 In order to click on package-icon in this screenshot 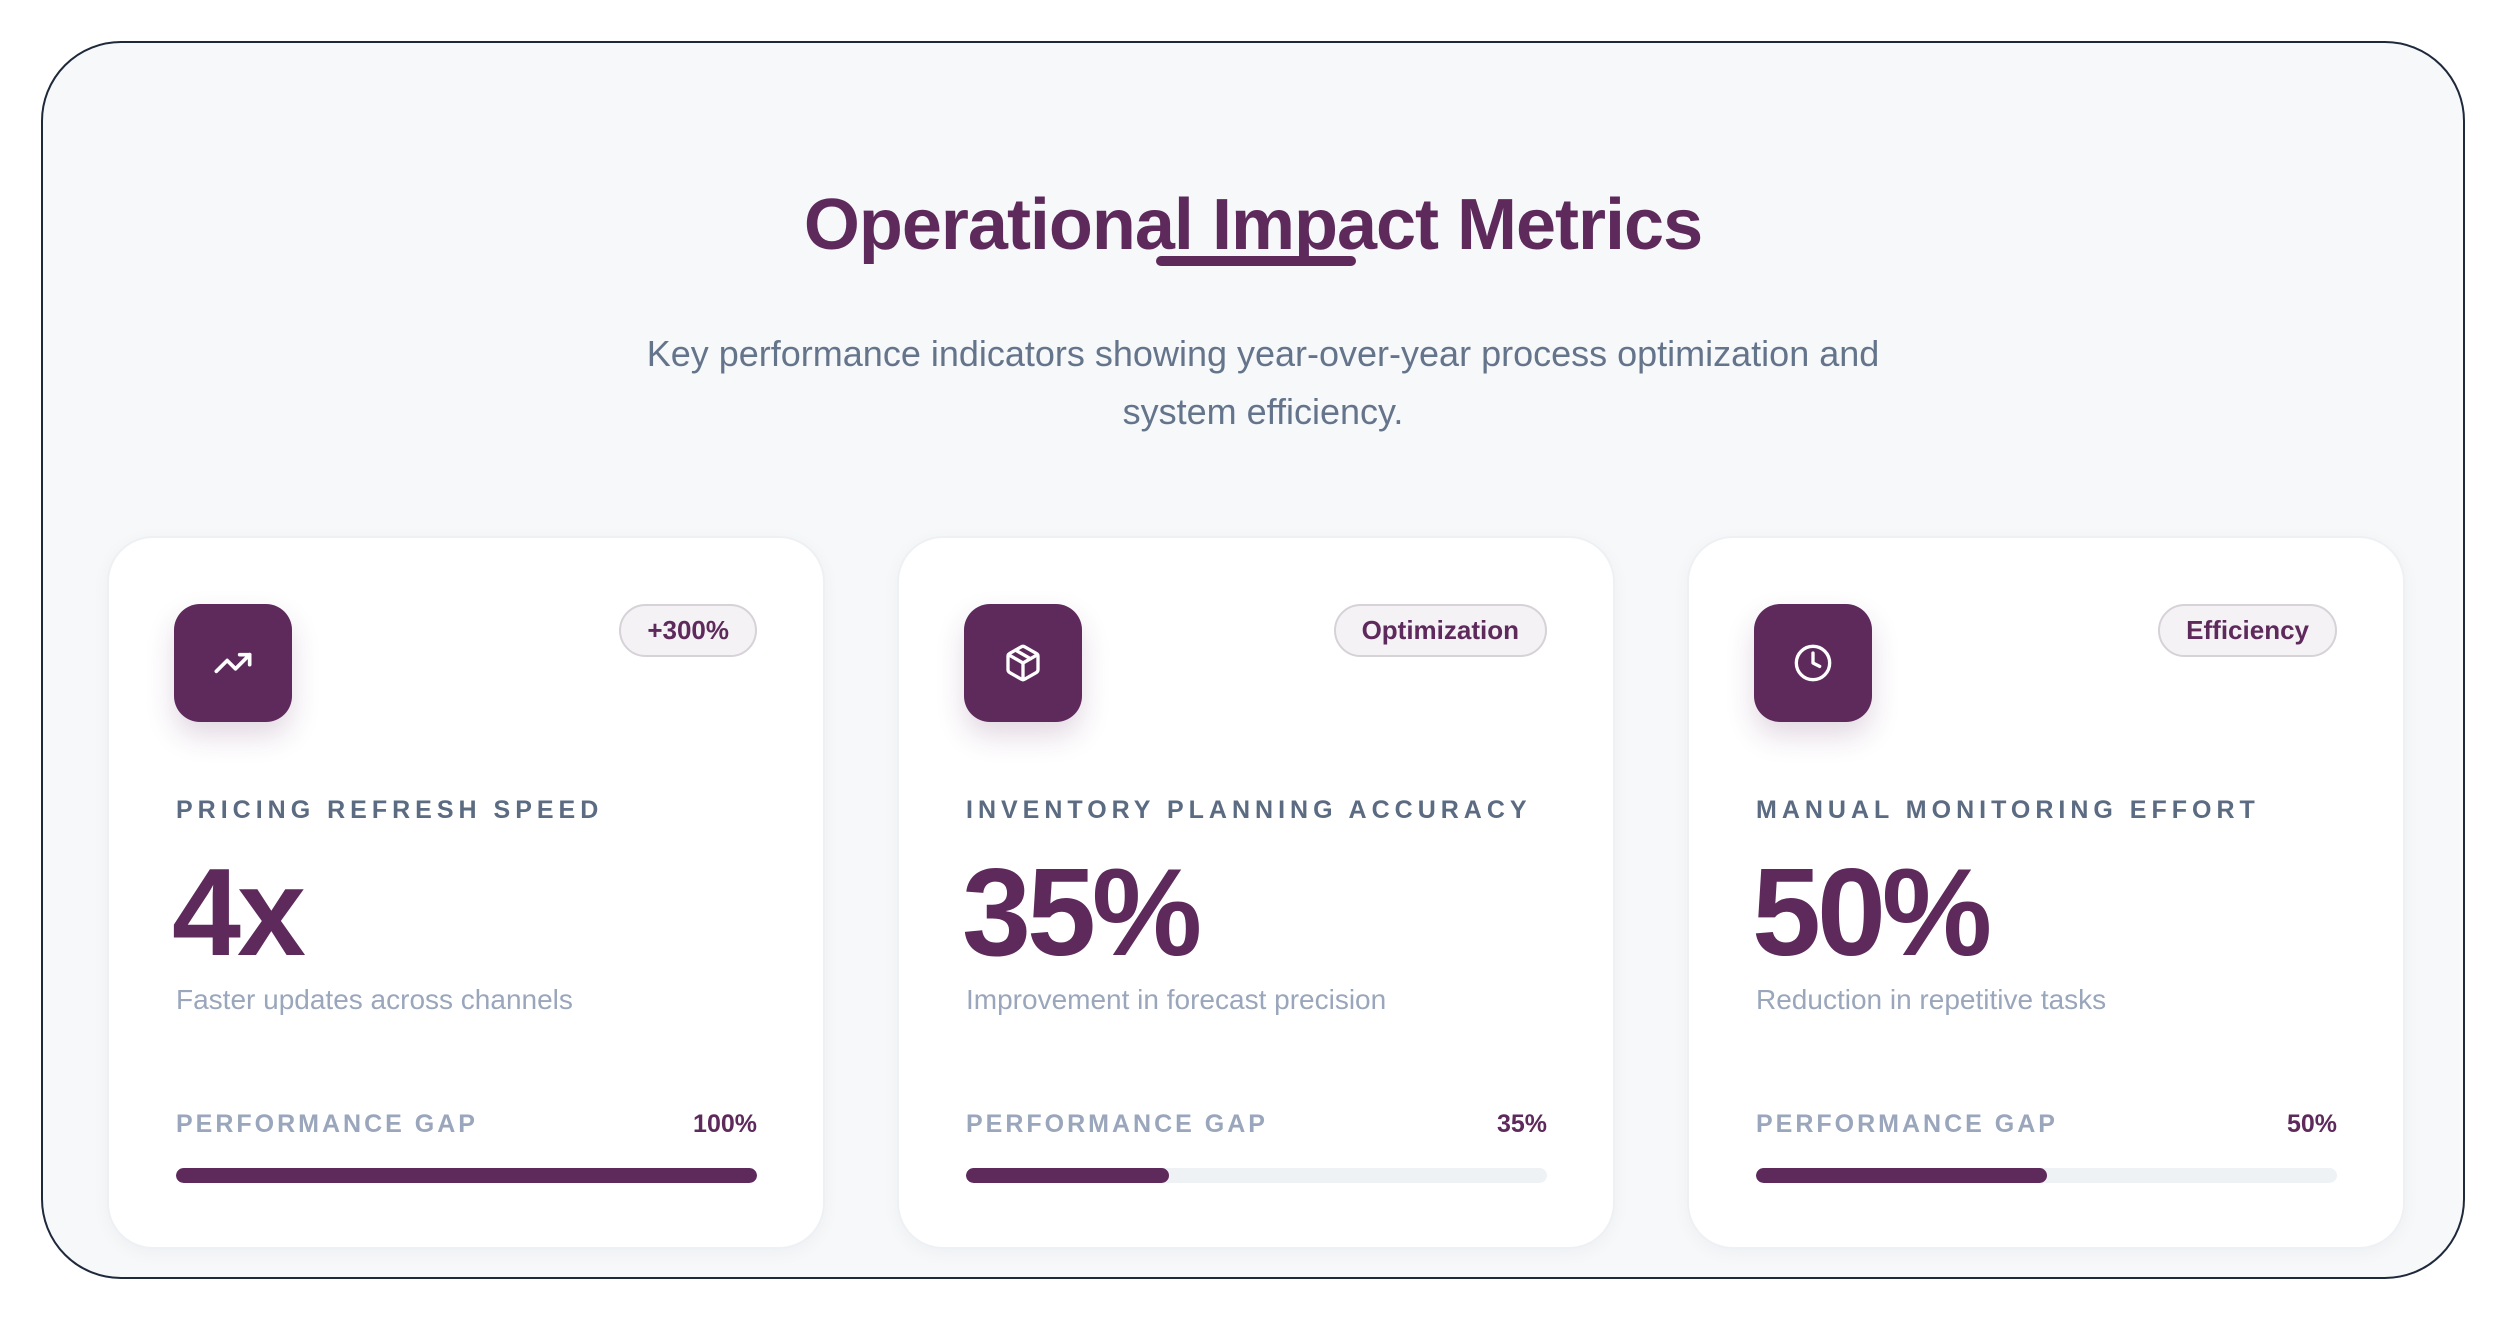, I will do `click(1023, 663)`.